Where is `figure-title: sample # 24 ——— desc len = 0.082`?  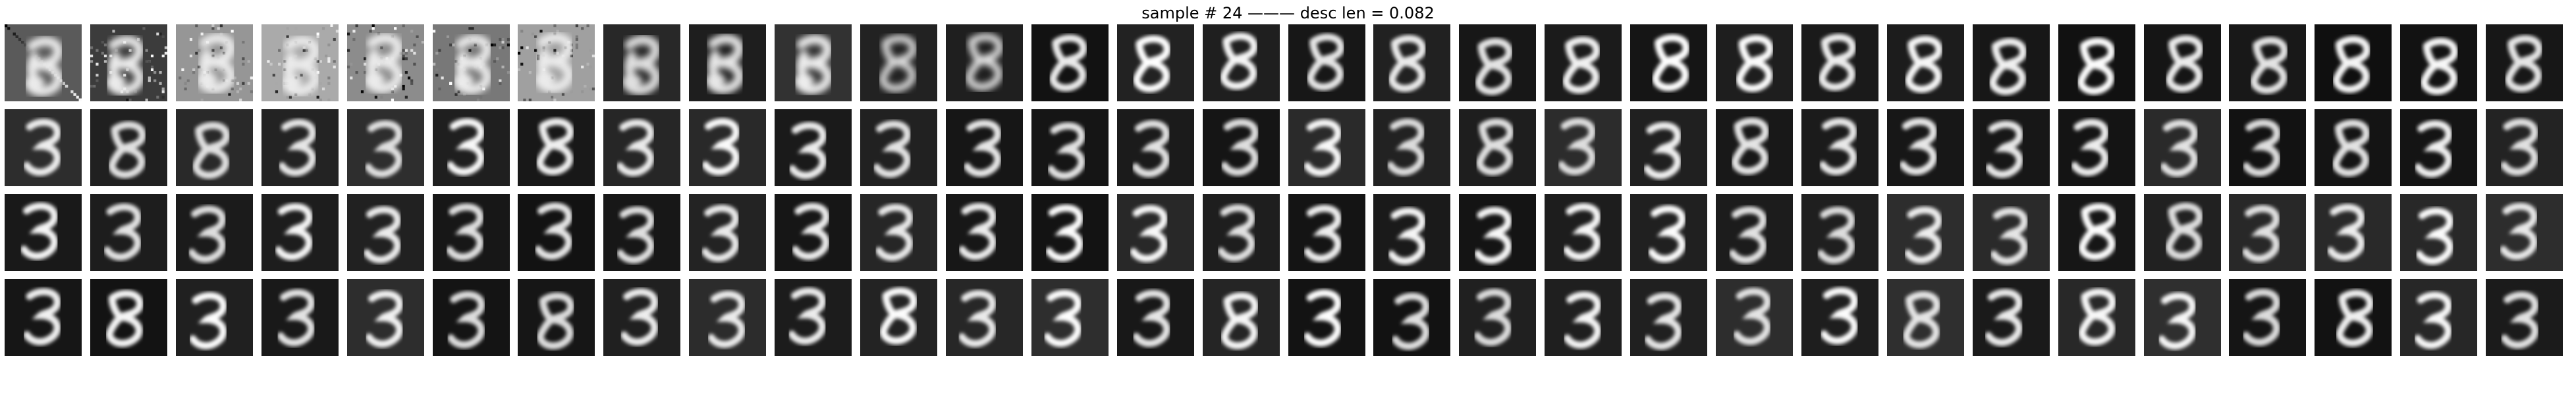
figure-title: sample # 24 ——— desc len = 0.082 is located at coordinates (1288, 13).